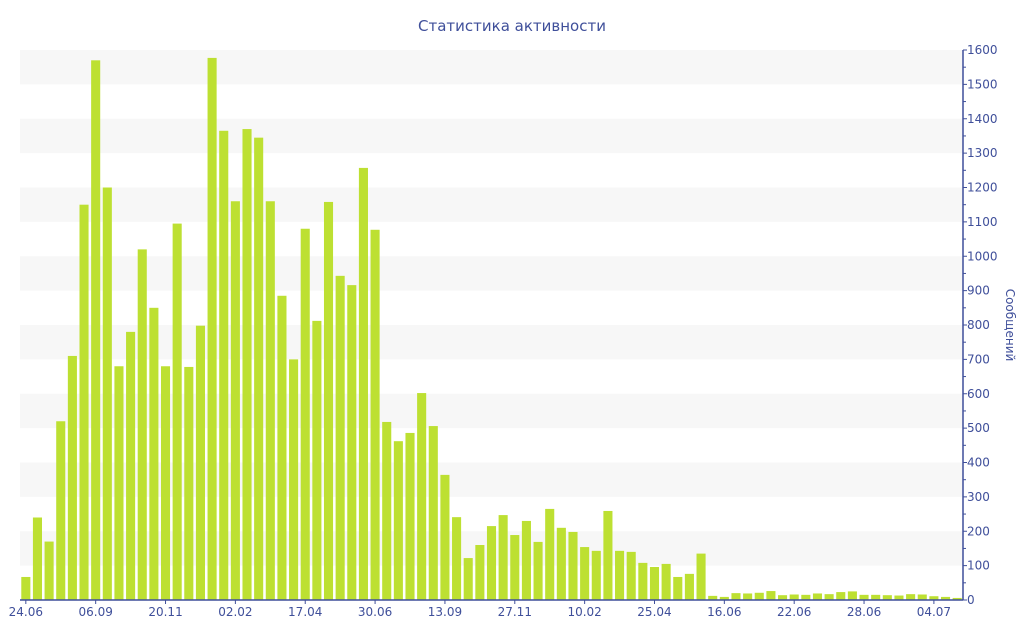 This screenshot has width=1024, height=644. I want to click on x-tick-label: 16.06, so click(724, 612).